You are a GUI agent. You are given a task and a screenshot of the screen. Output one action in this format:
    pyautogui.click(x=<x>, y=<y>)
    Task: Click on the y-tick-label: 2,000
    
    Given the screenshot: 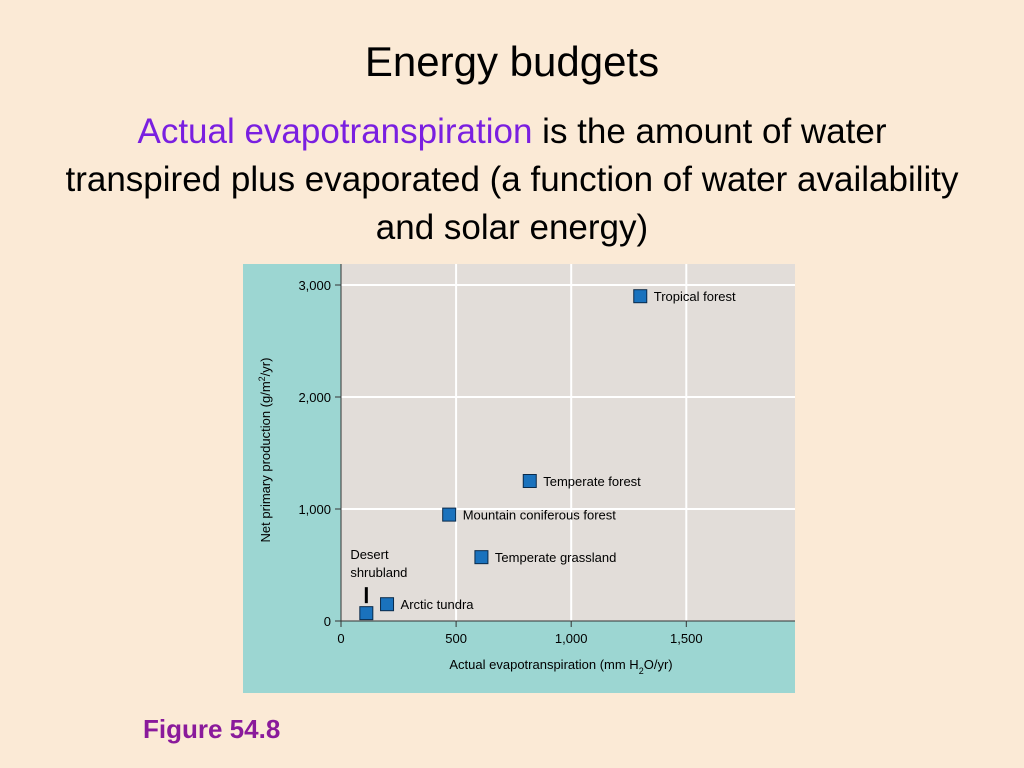 What is the action you would take?
    pyautogui.click(x=314, y=397)
    